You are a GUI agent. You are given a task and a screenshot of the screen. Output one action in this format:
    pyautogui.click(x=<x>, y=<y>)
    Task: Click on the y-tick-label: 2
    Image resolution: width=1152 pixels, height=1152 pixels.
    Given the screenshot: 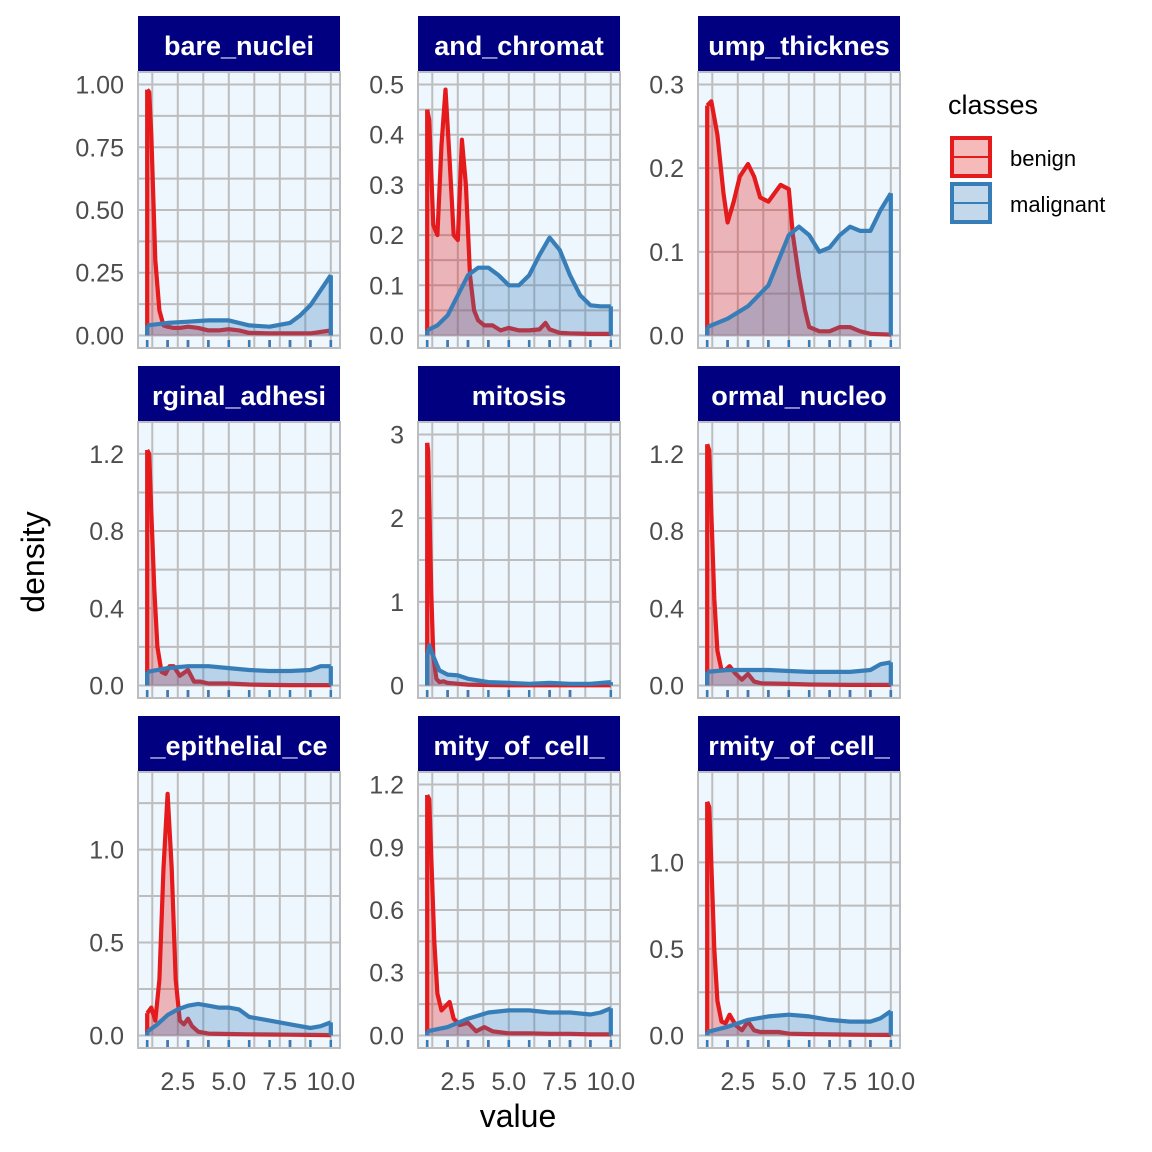 What is the action you would take?
    pyautogui.click(x=397, y=519)
    